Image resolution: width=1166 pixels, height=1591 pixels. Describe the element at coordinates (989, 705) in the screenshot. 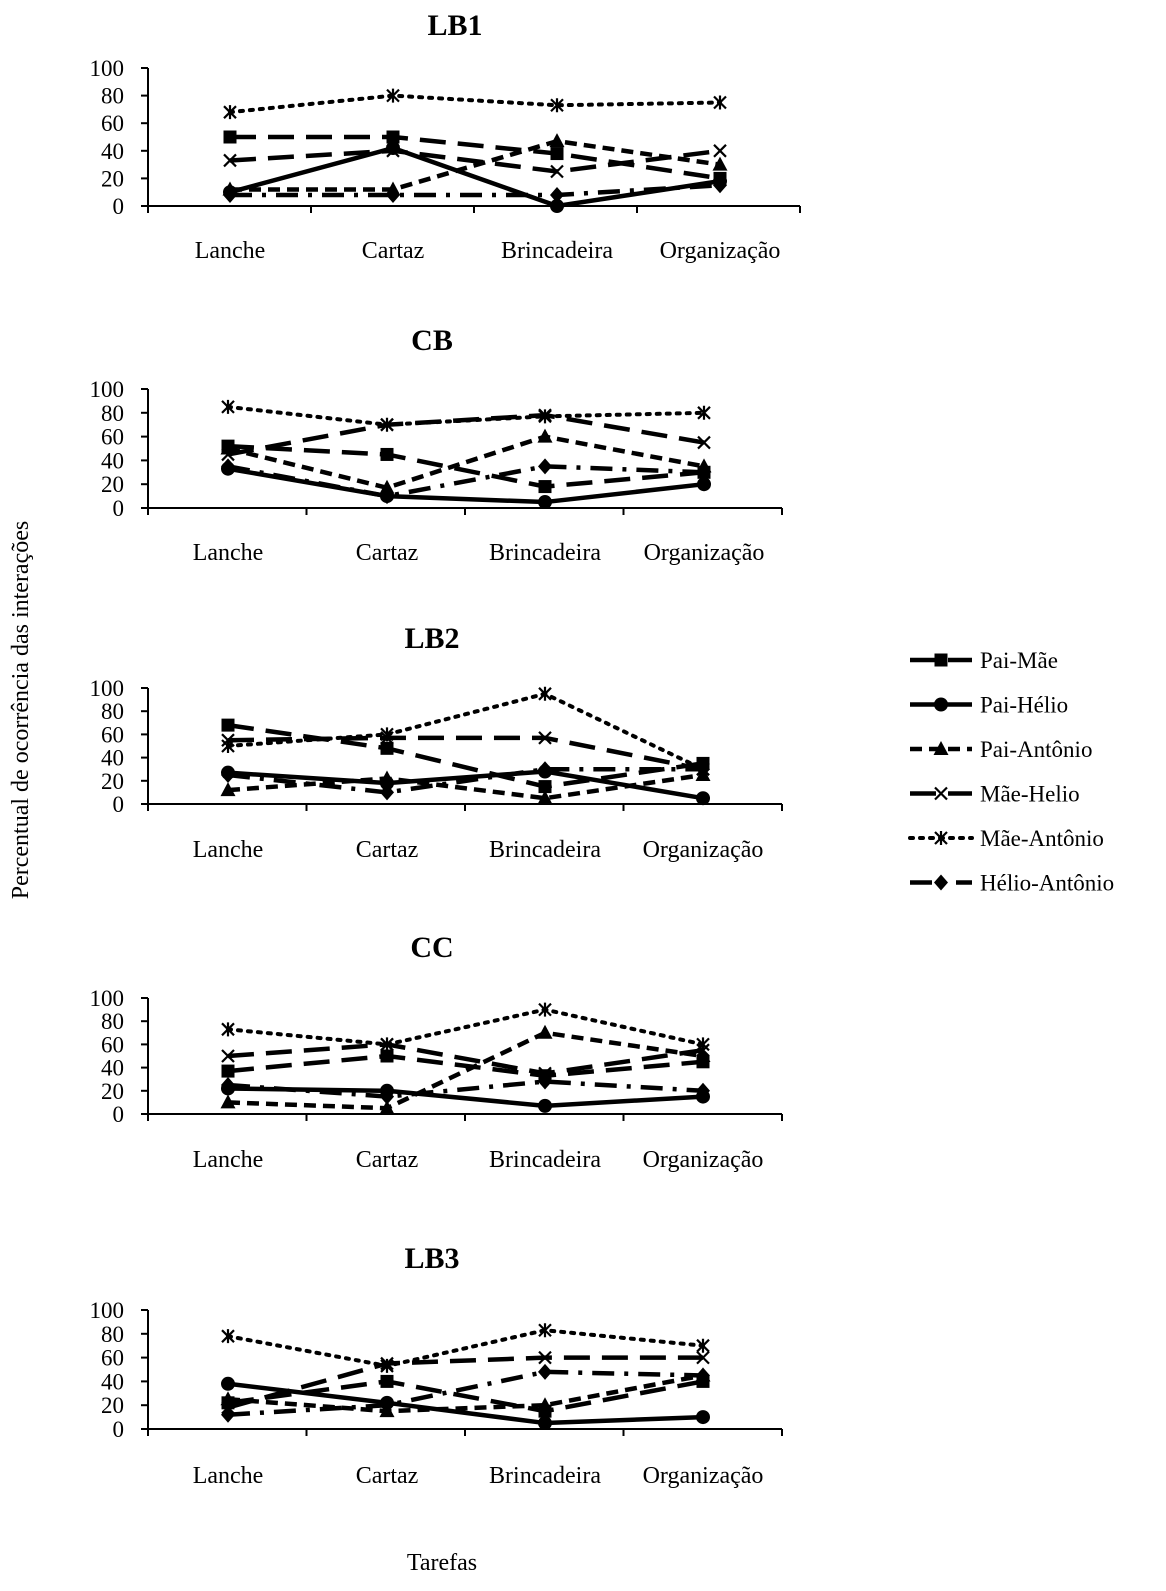

I see `legend-item-pai-helio: Pai-Hélio` at that location.